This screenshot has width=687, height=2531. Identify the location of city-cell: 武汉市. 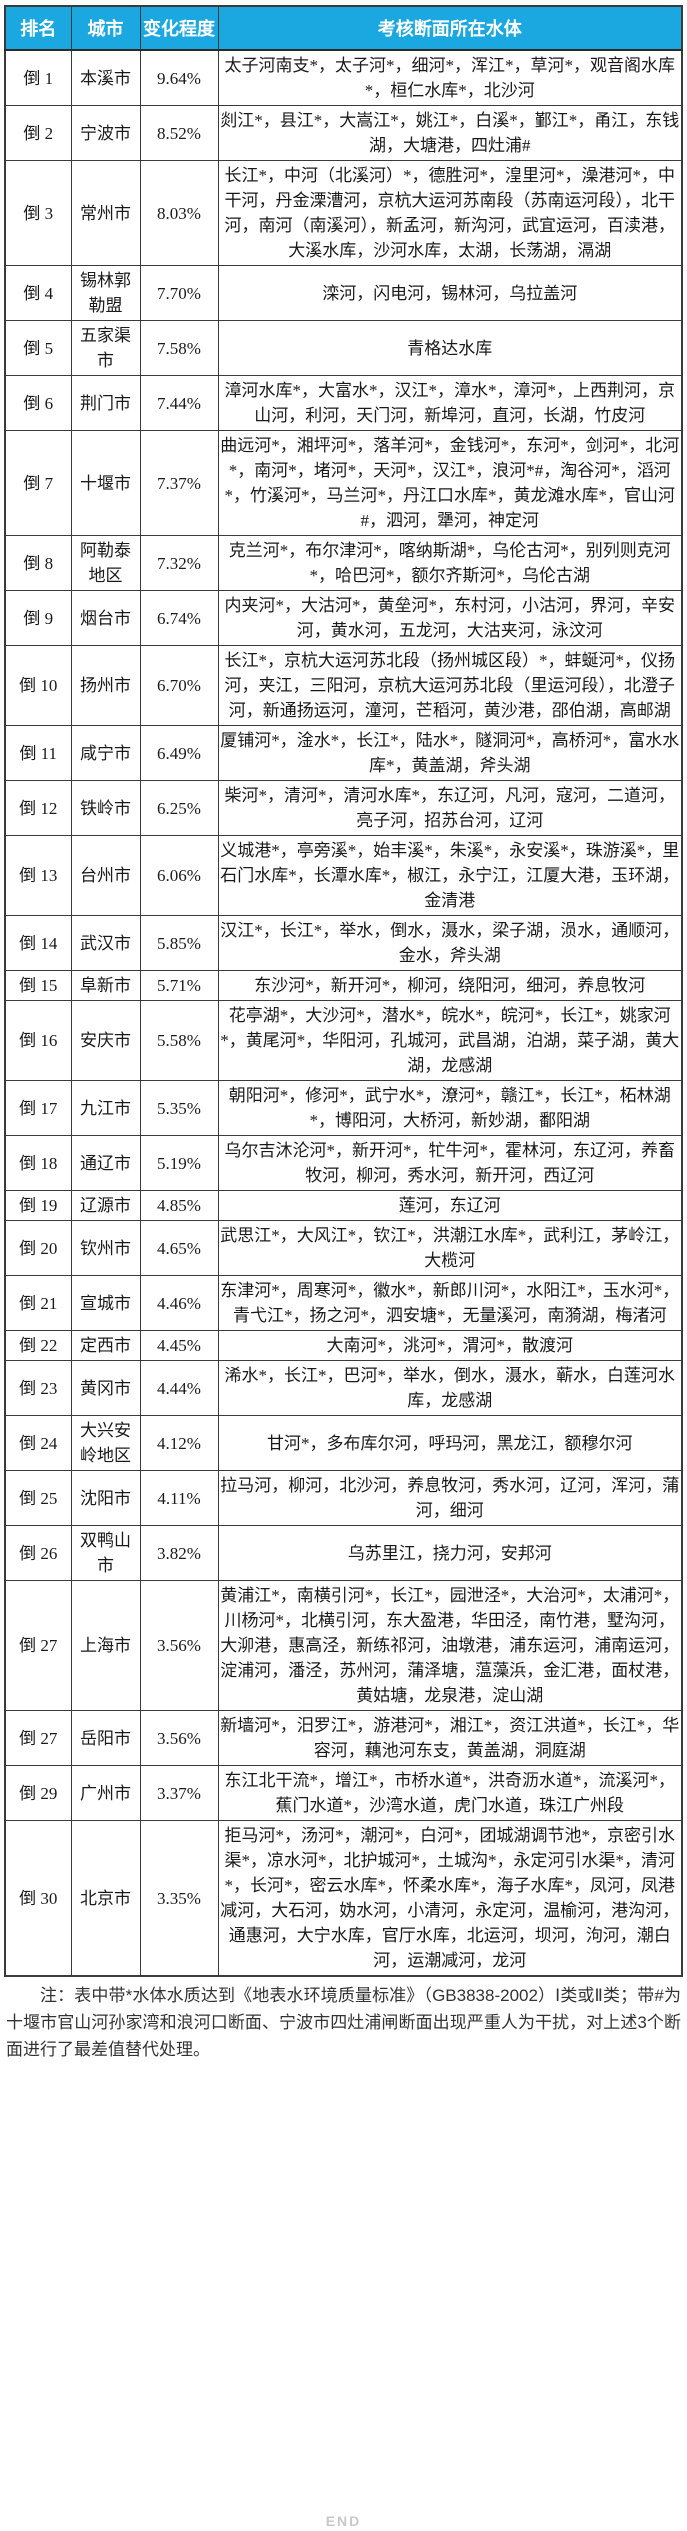
(105, 943).